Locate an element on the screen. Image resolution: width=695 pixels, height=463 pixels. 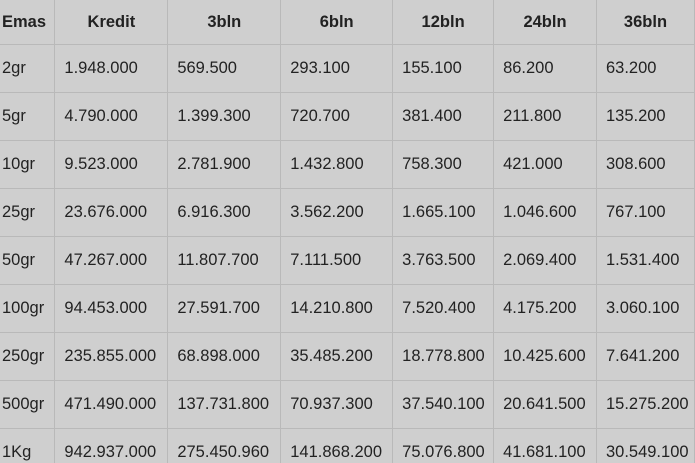
price-cell: 6.916.300 is located at coordinates (224, 212).